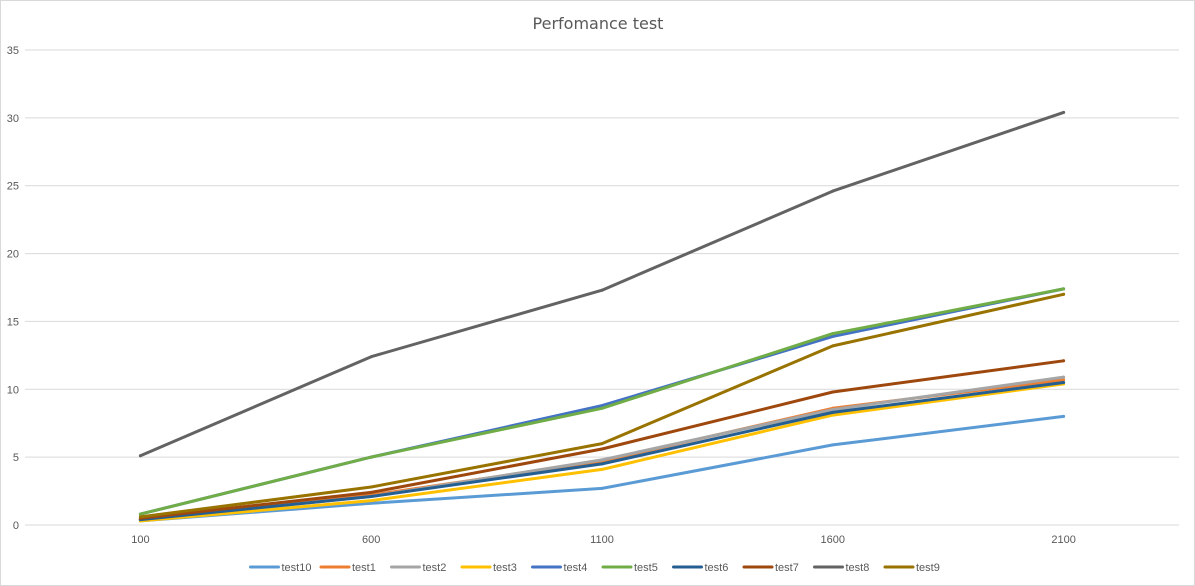  I want to click on legend-entry-test3: test3, so click(488, 568).